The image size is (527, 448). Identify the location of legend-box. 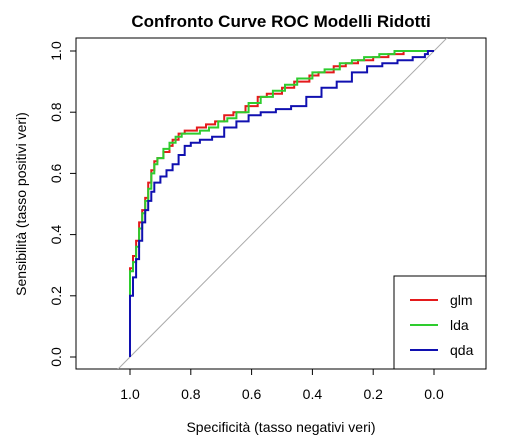
(440, 322).